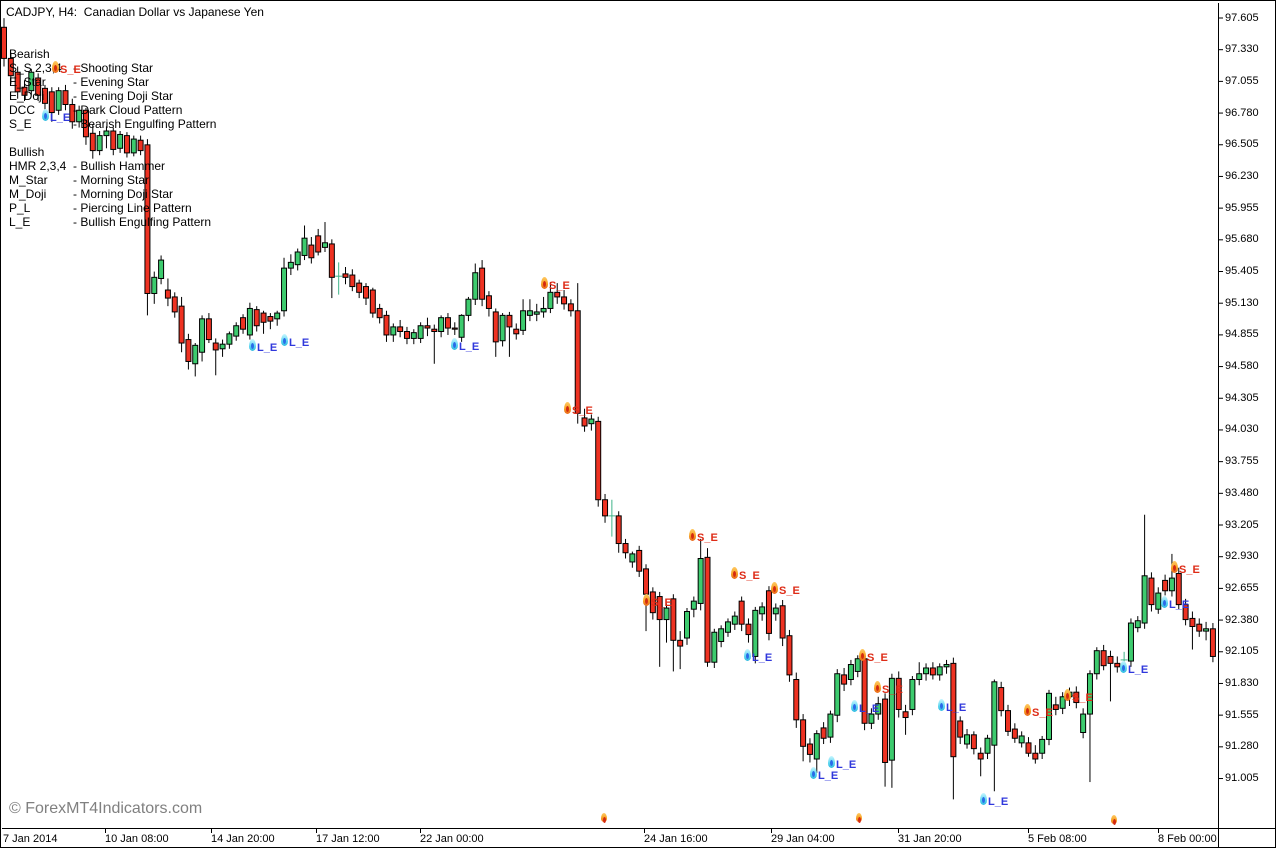  Describe the element at coordinates (1242, 746) in the screenshot. I see `price-label: 91.280` at that location.